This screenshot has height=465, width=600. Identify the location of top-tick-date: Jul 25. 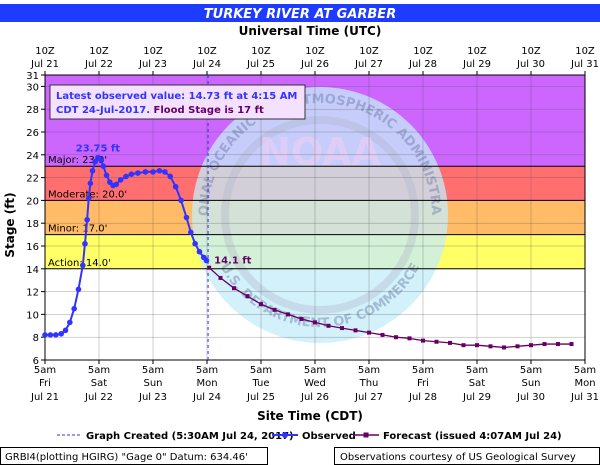
(260, 64).